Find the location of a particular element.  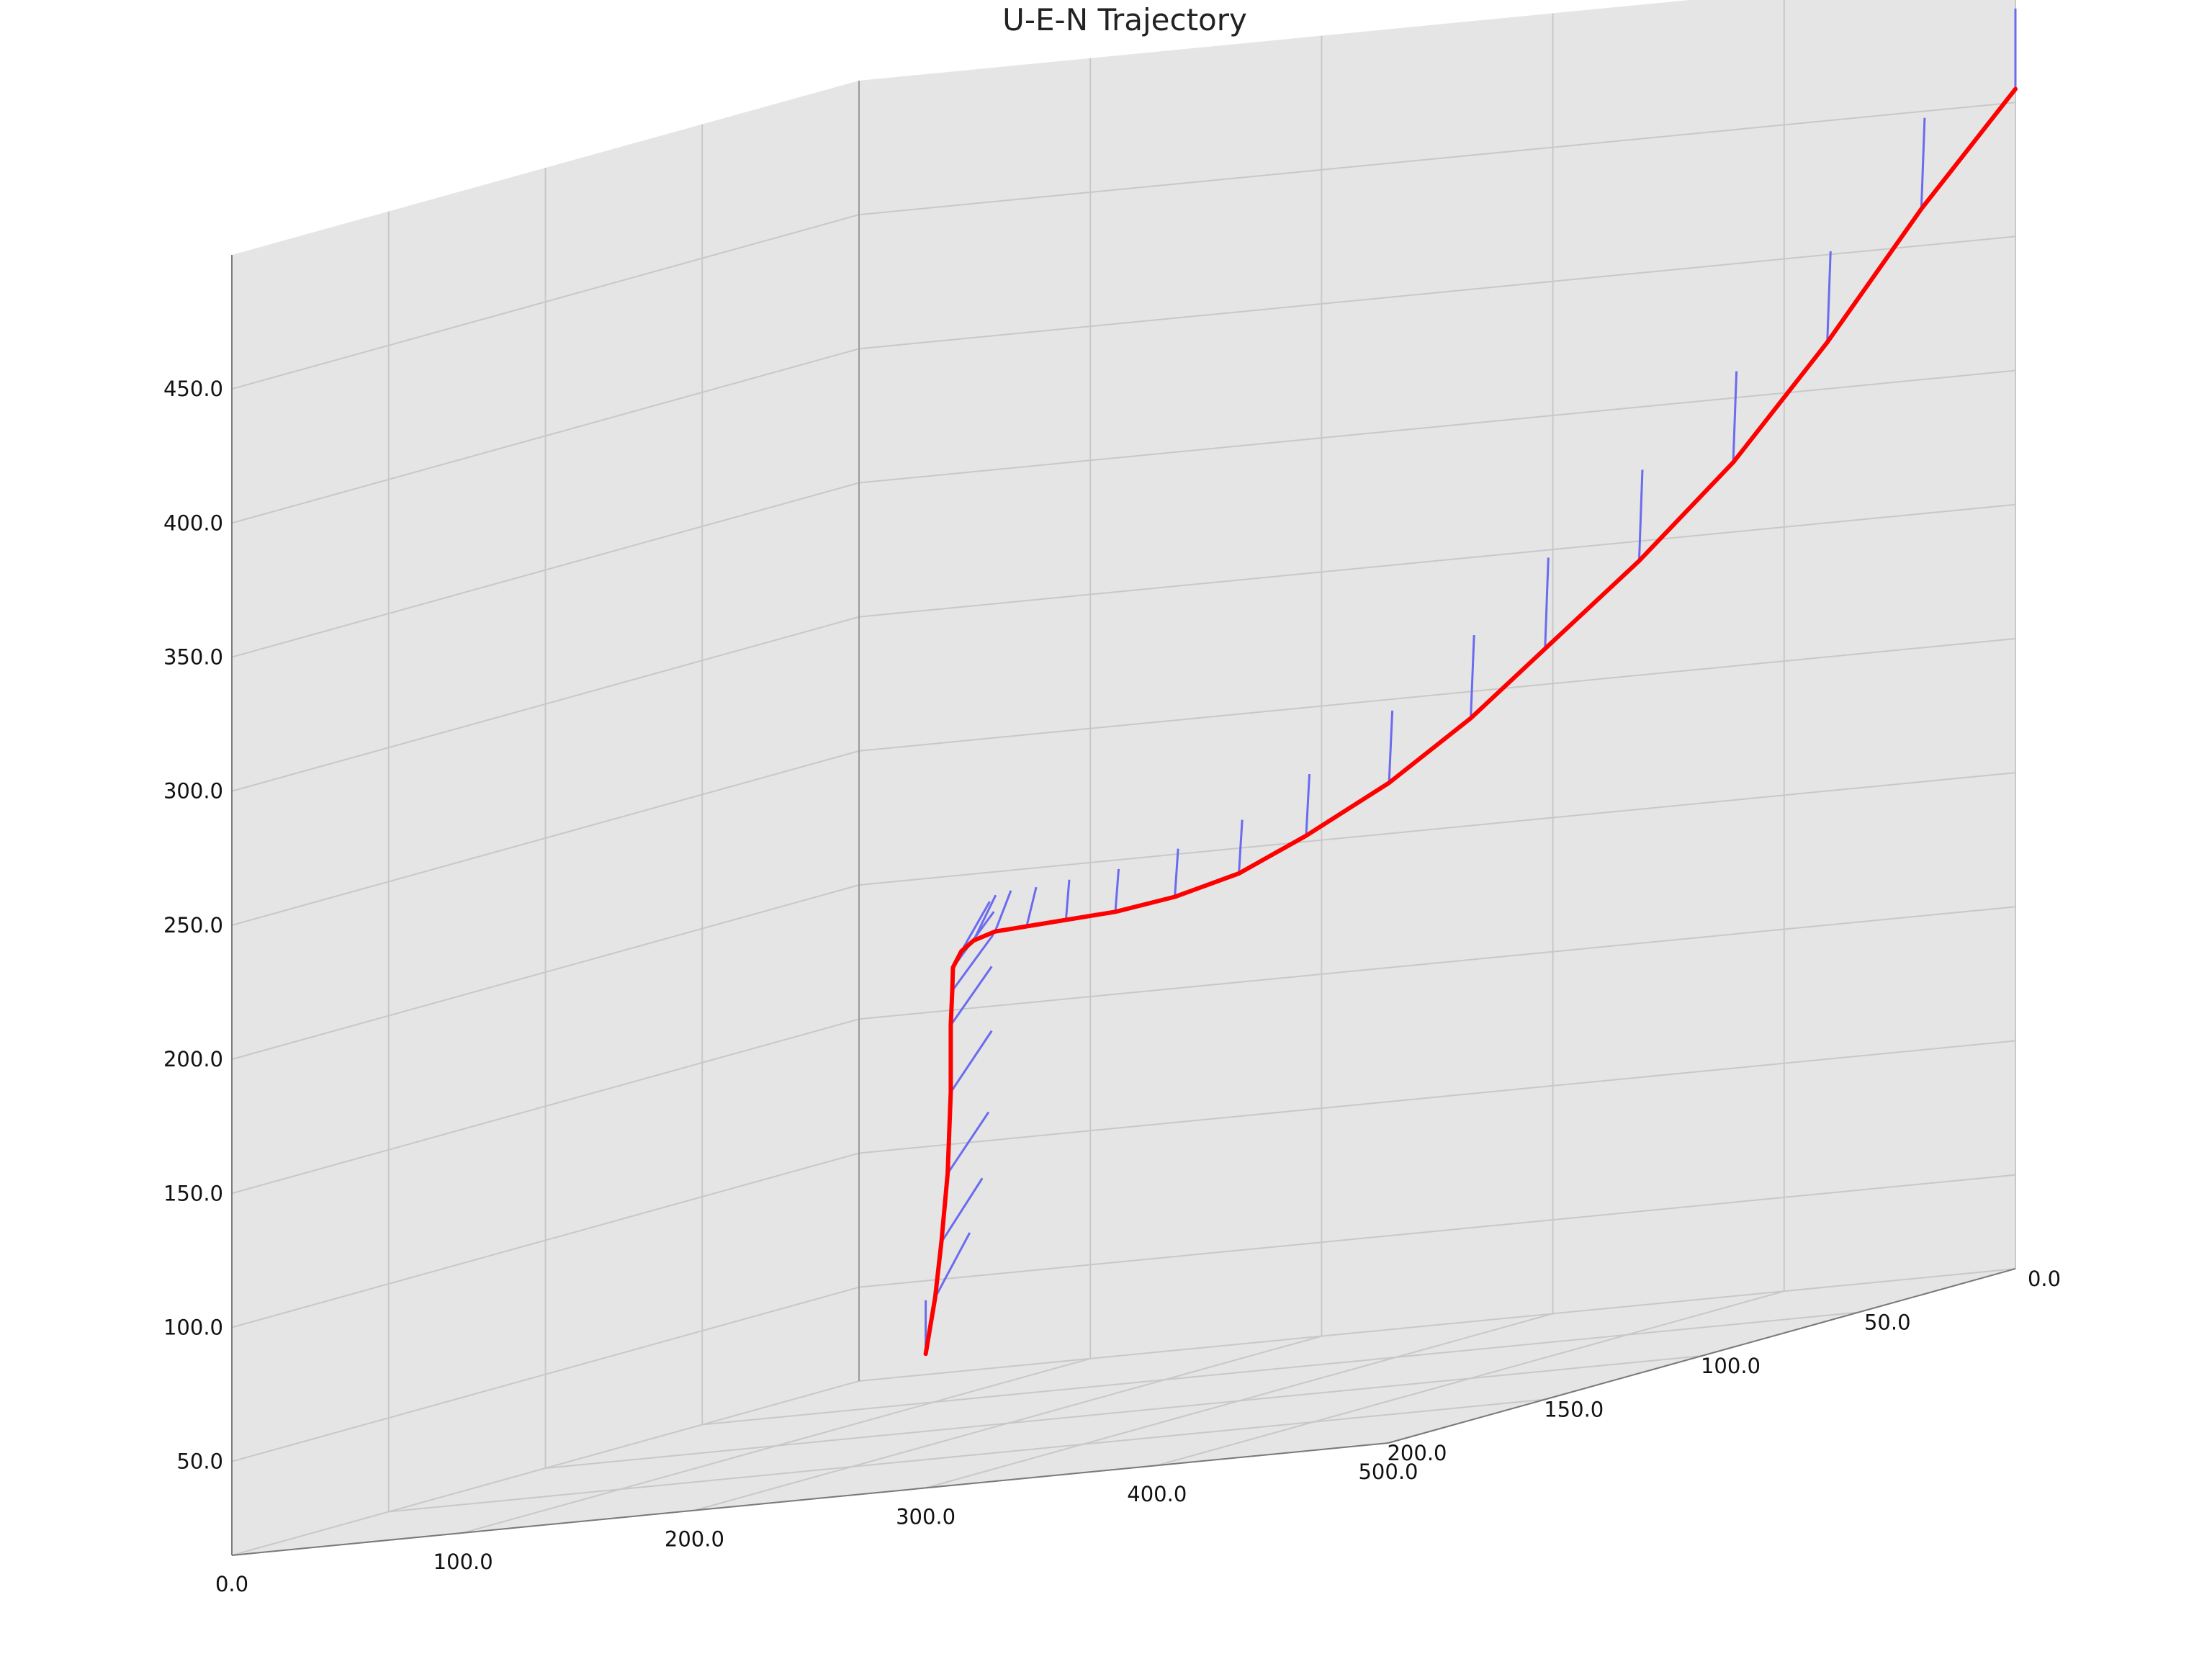

z-tick-label: 150.0 is located at coordinates (193, 1193).